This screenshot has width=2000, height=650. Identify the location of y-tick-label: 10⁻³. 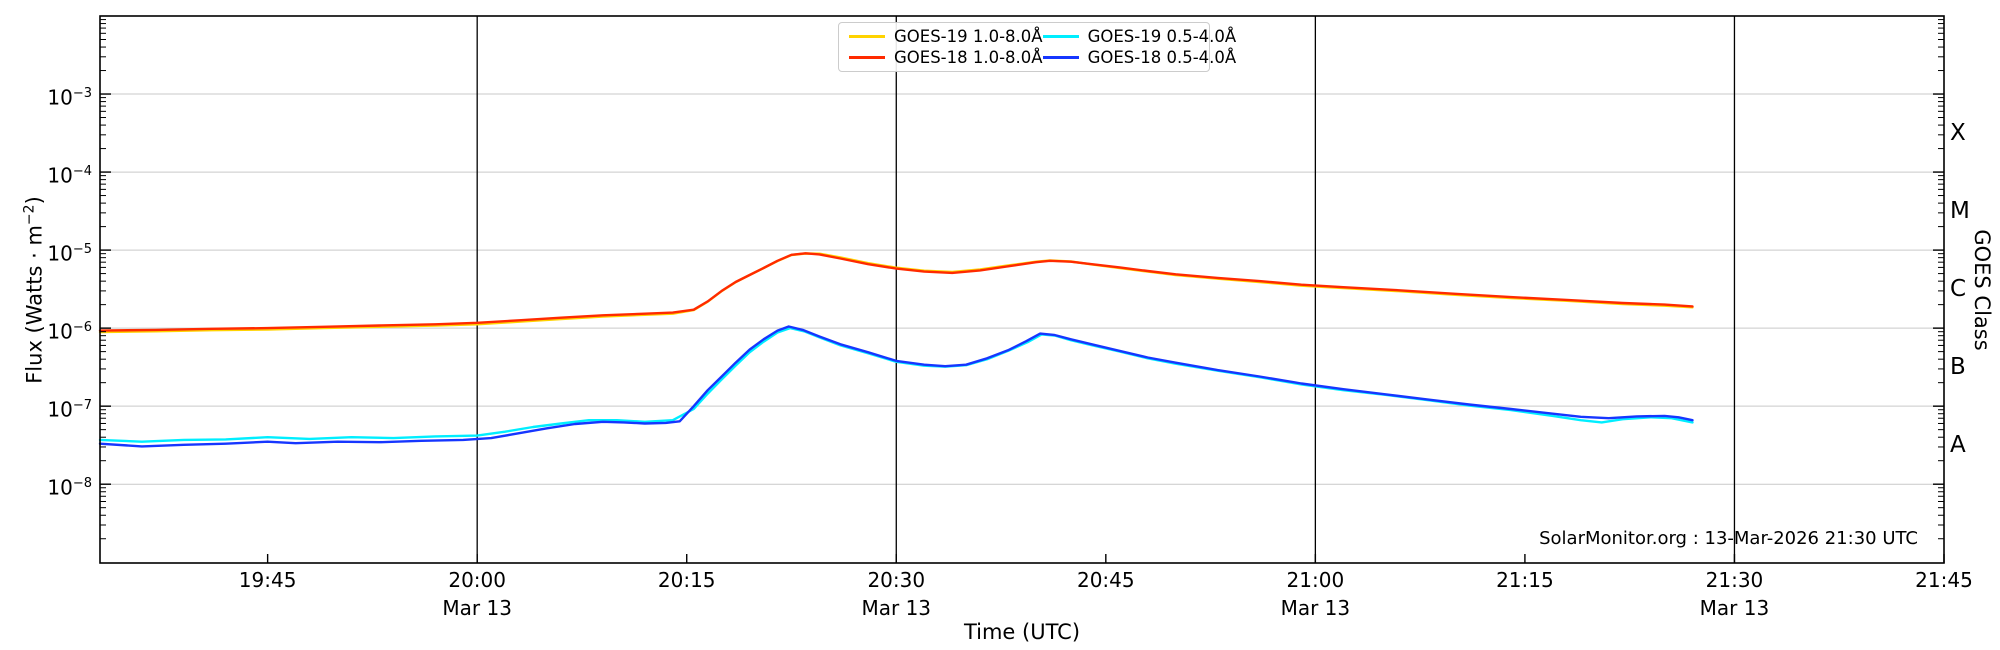
(69, 97).